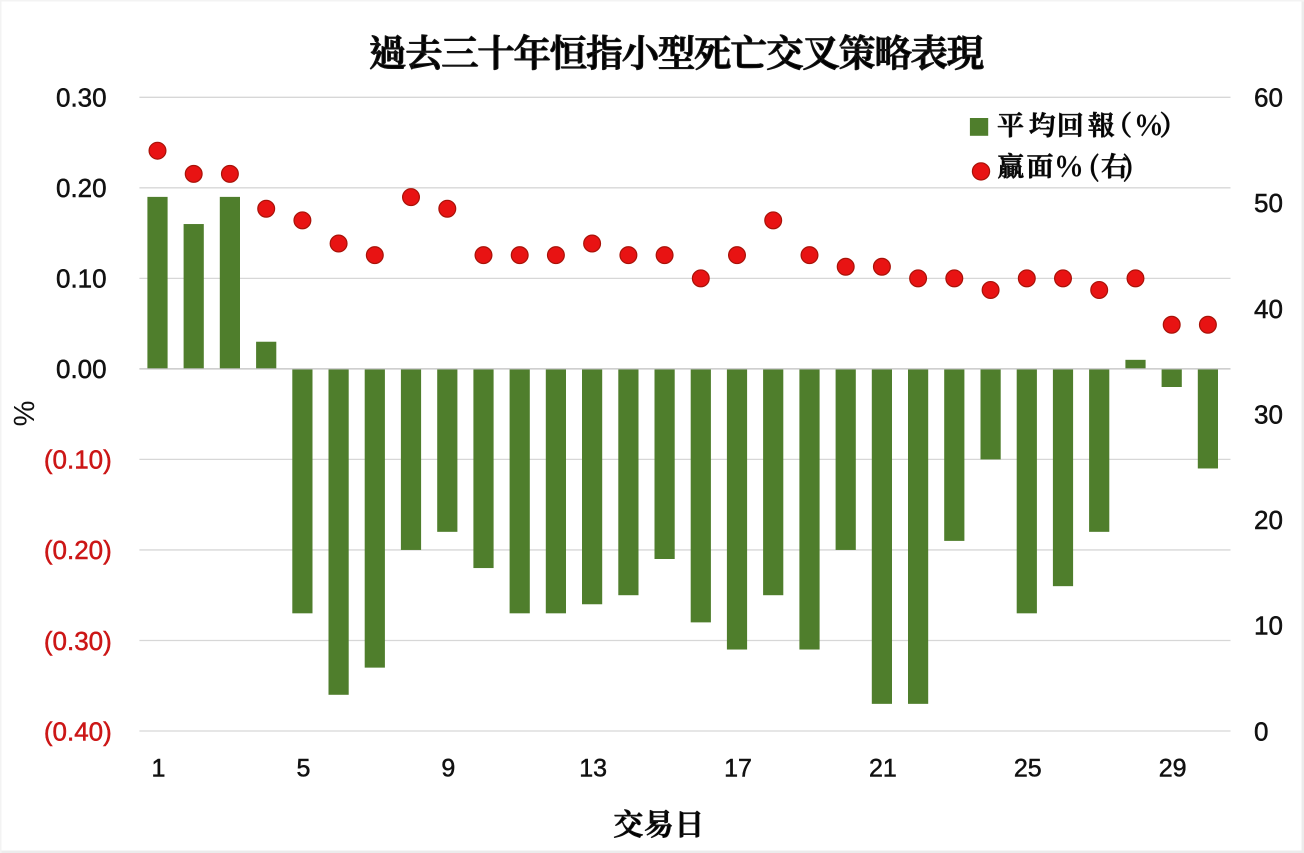 The height and width of the screenshot is (853, 1304). What do you see at coordinates (1173, 769) in the screenshot?
I see `svg-text: 29` at bounding box center [1173, 769].